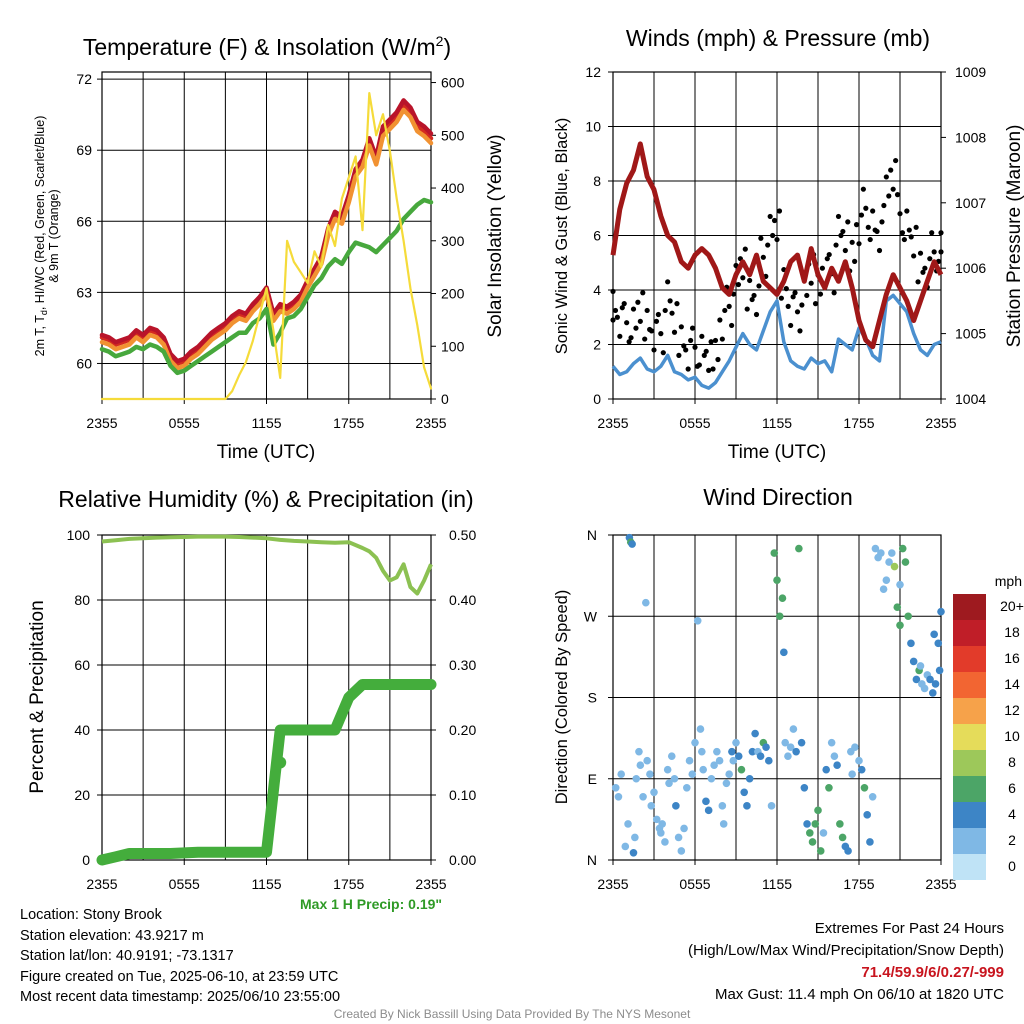  I want to click on wind-xtick-label: 0555, so click(694, 423).